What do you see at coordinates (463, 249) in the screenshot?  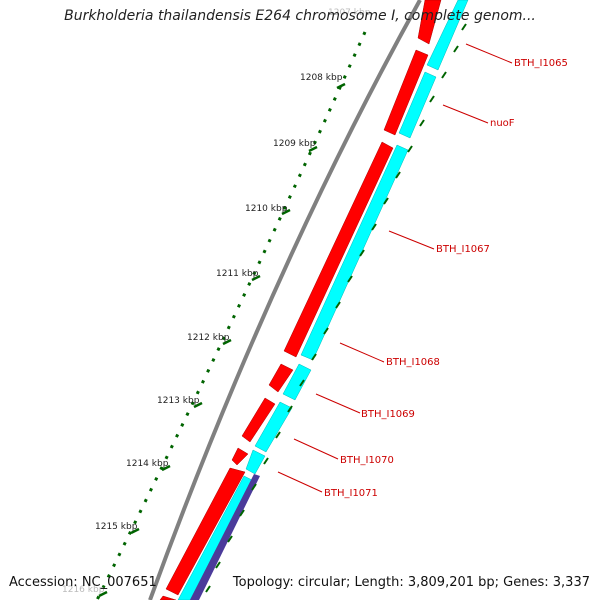 I see `gene-label-bth-i1067: BTH_I1067` at bounding box center [463, 249].